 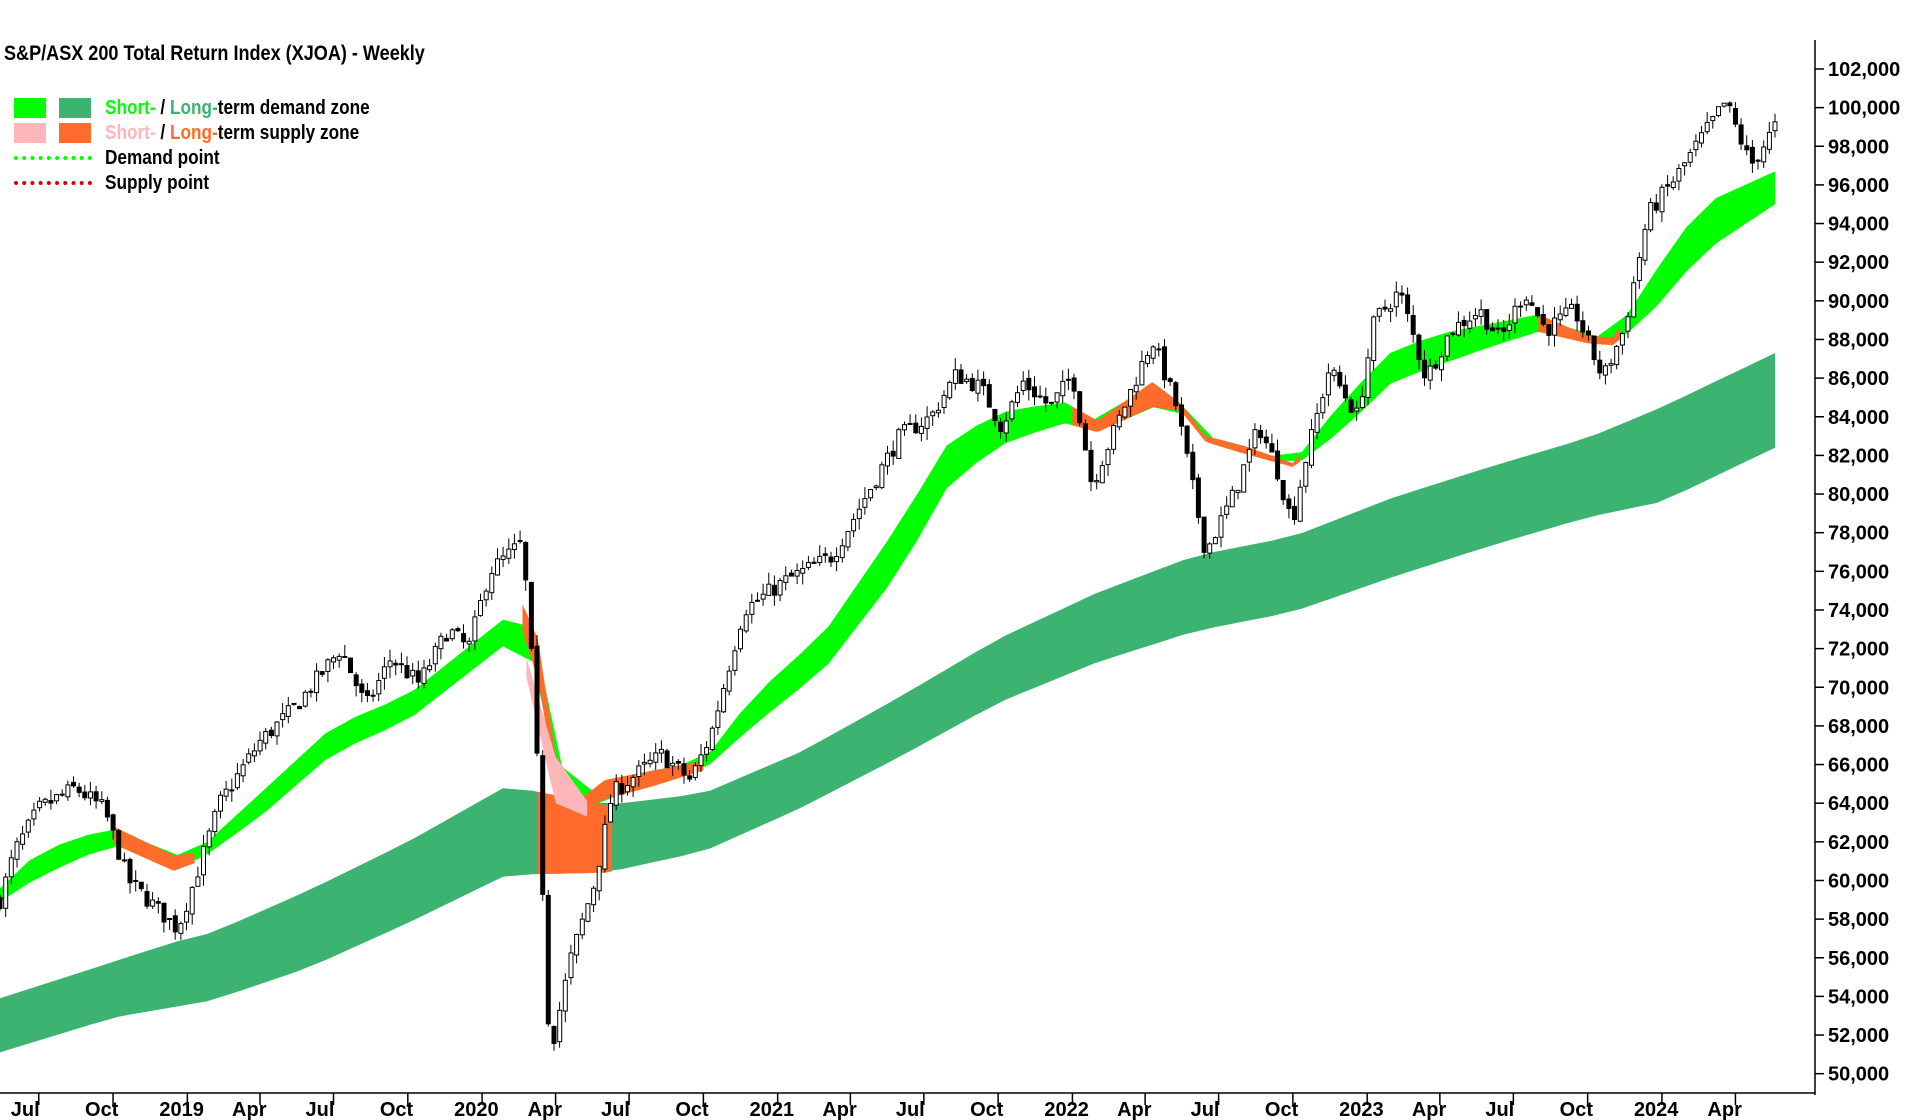 What do you see at coordinates (1864, 109) in the screenshot?
I see `y-tick-label: 100,000` at bounding box center [1864, 109].